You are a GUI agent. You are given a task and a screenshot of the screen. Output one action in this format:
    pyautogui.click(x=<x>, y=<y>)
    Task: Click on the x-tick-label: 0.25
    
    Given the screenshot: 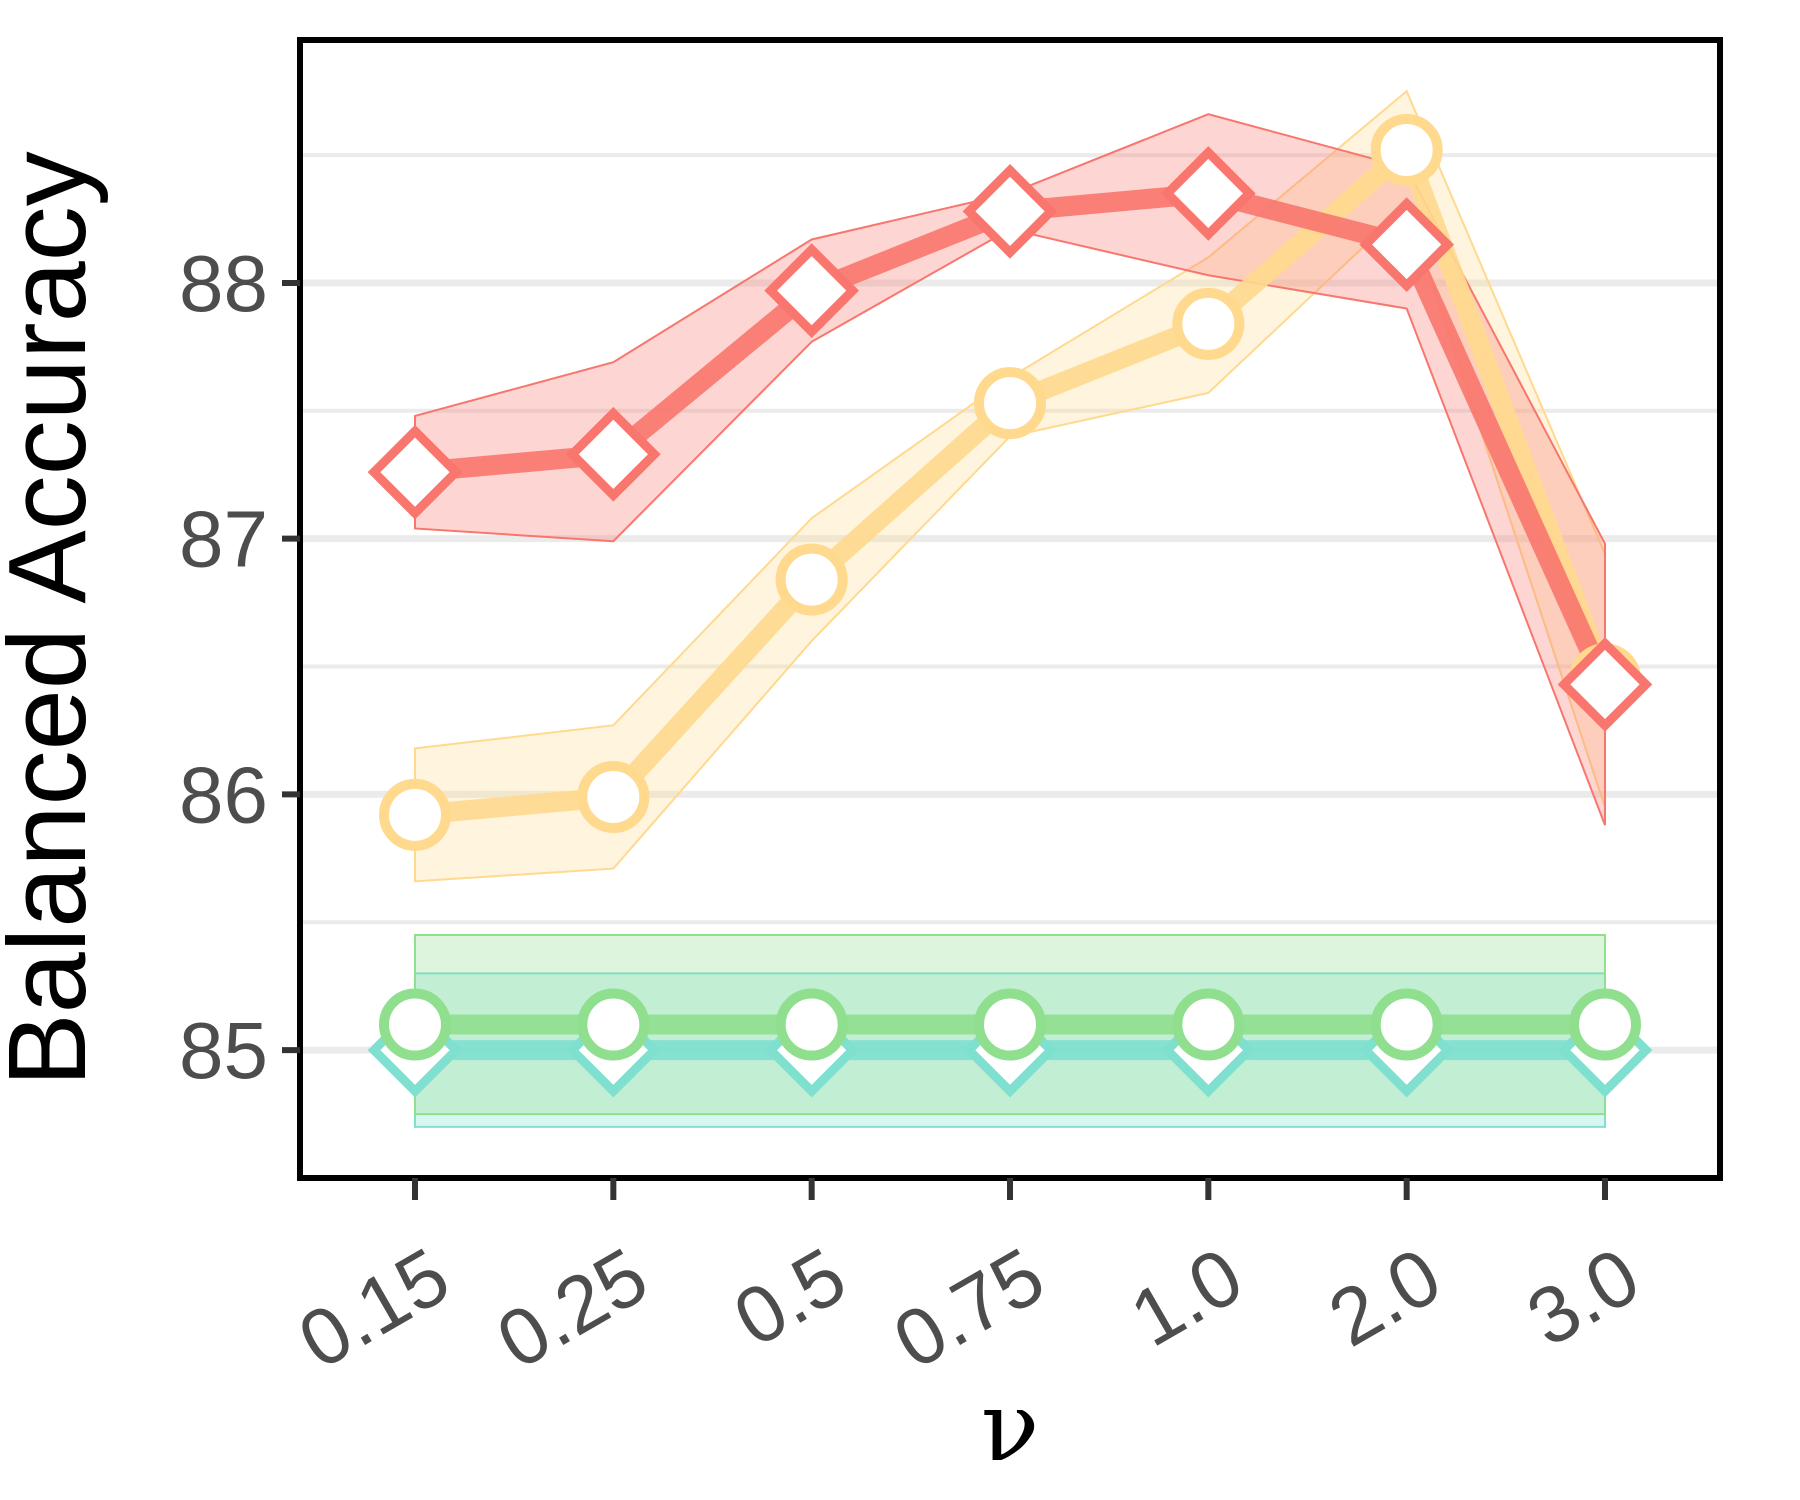 What is the action you would take?
    pyautogui.click(x=571, y=1308)
    